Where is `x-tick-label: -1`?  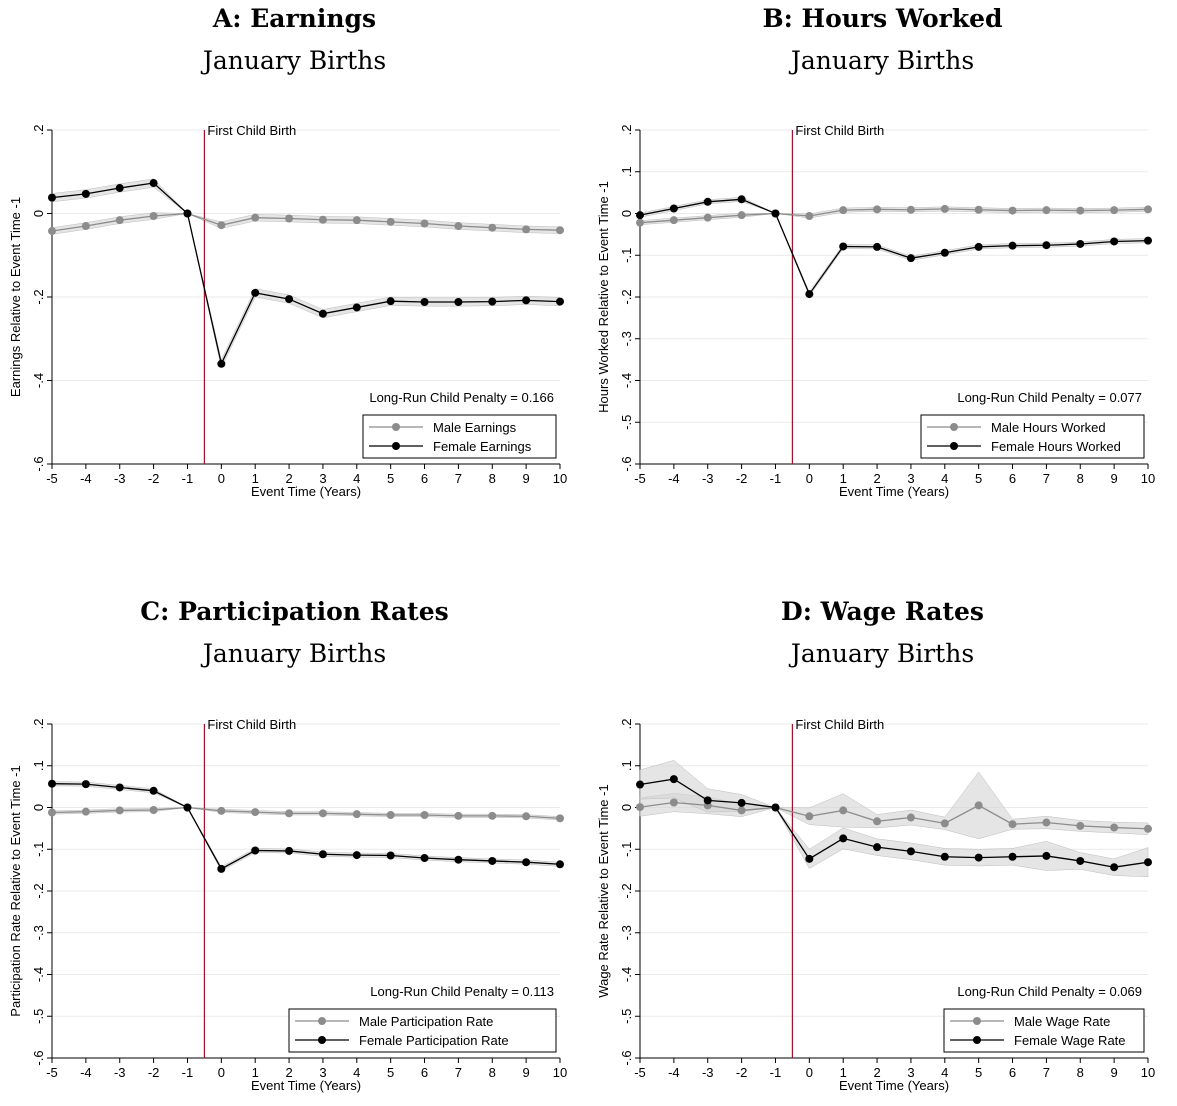
x-tick-label: -1 is located at coordinates (776, 478).